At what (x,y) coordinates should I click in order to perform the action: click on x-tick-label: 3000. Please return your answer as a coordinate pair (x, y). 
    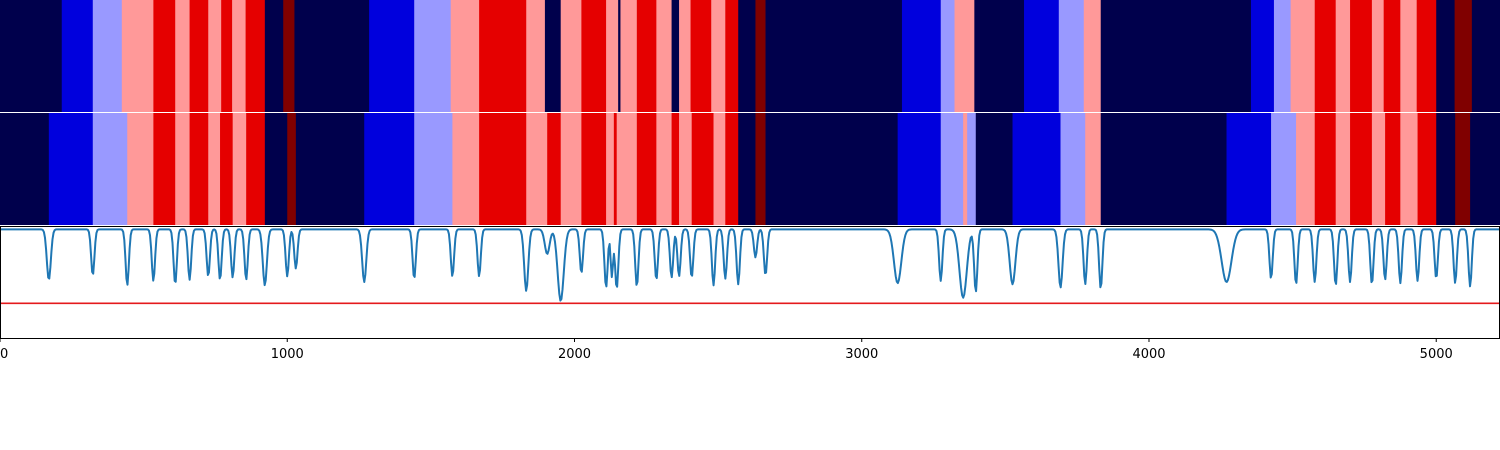
    Looking at the image, I should click on (861, 354).